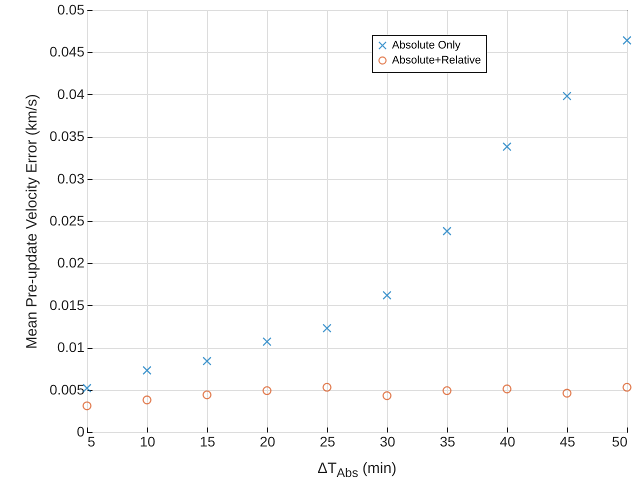 This screenshot has width=633, height=492. Describe the element at coordinates (67, 220) in the screenshot. I see `y-tick-label: 0.025` at that location.